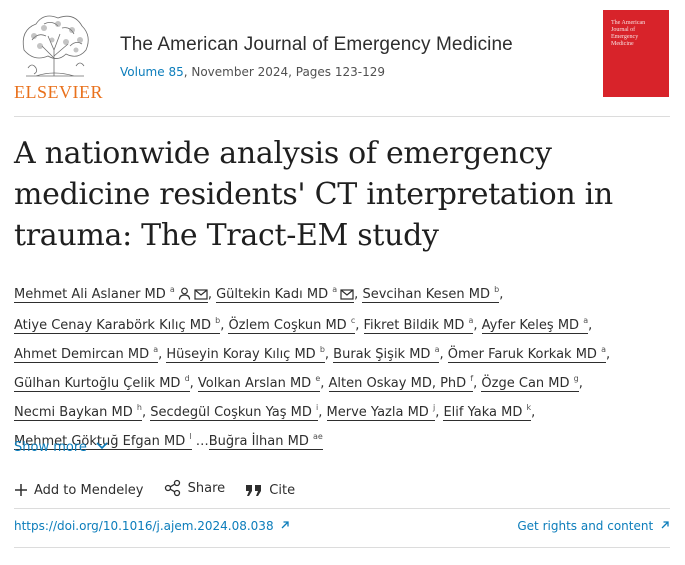 The image size is (685, 565). Describe the element at coordinates (530, 325) in the screenshot. I see `author-name: Ayfer Keleş MD` at that location.